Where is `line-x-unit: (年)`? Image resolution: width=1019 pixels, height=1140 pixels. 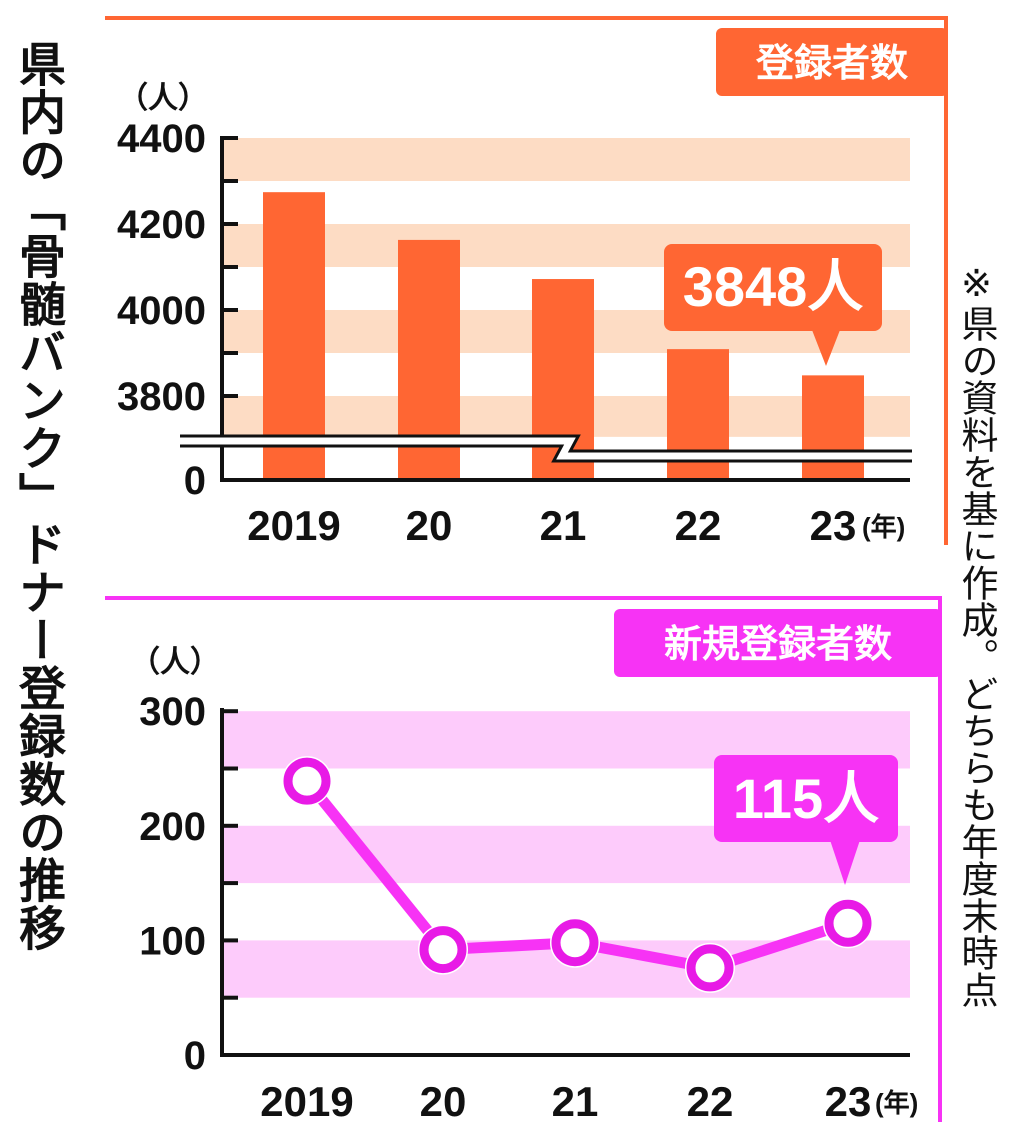
line-x-unit: (年) is located at coordinates (896, 1103).